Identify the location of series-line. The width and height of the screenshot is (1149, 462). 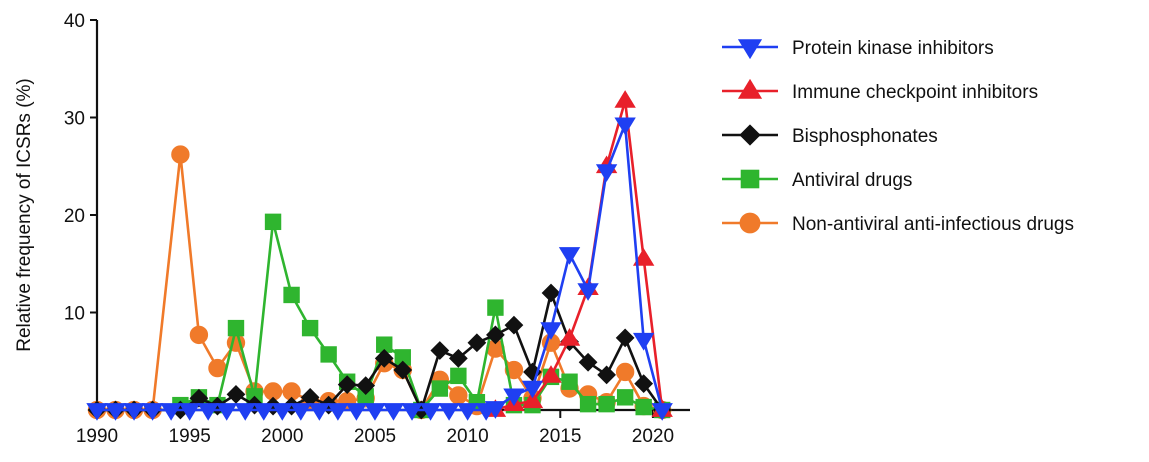
(579, 255).